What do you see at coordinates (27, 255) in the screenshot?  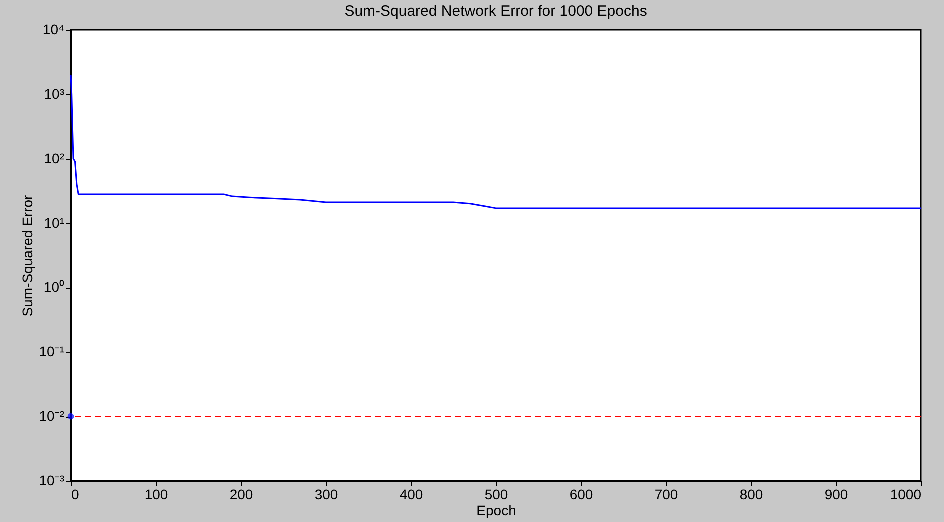 I see `y-axis-title: Sum-Squared Error` at bounding box center [27, 255].